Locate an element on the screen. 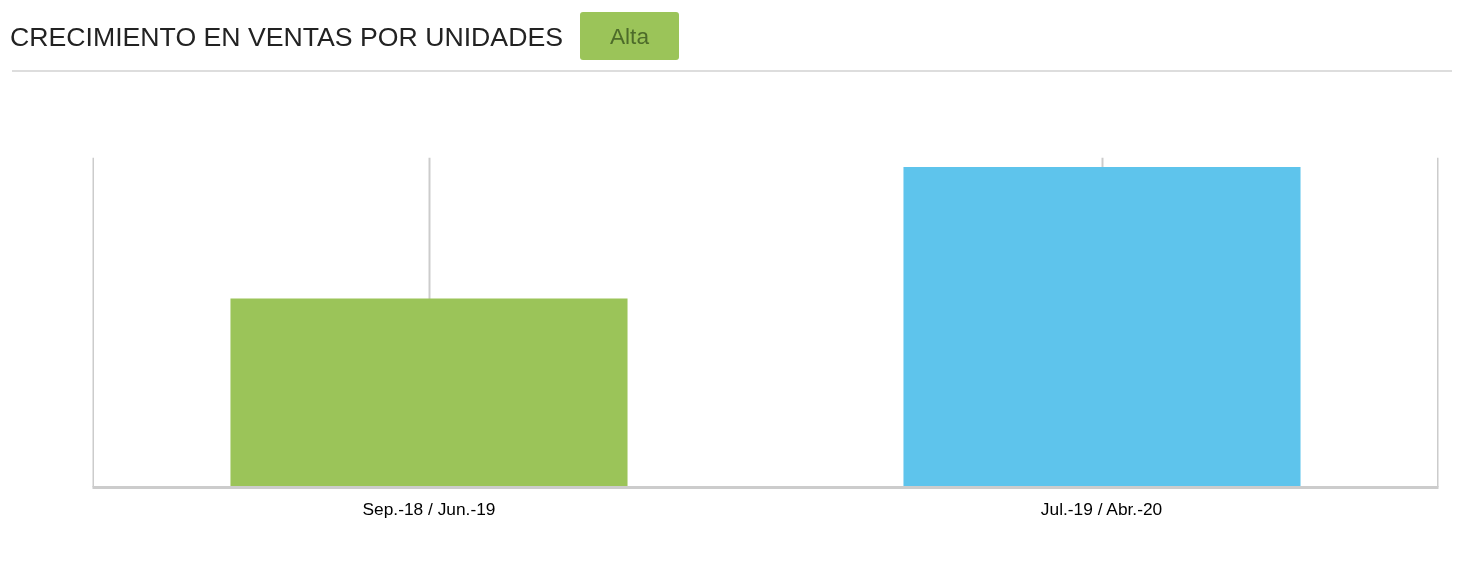 The height and width of the screenshot is (570, 1482). chart-title: CRECIMIENTO EN VENTAS POR UNIDADES is located at coordinates (286, 37).